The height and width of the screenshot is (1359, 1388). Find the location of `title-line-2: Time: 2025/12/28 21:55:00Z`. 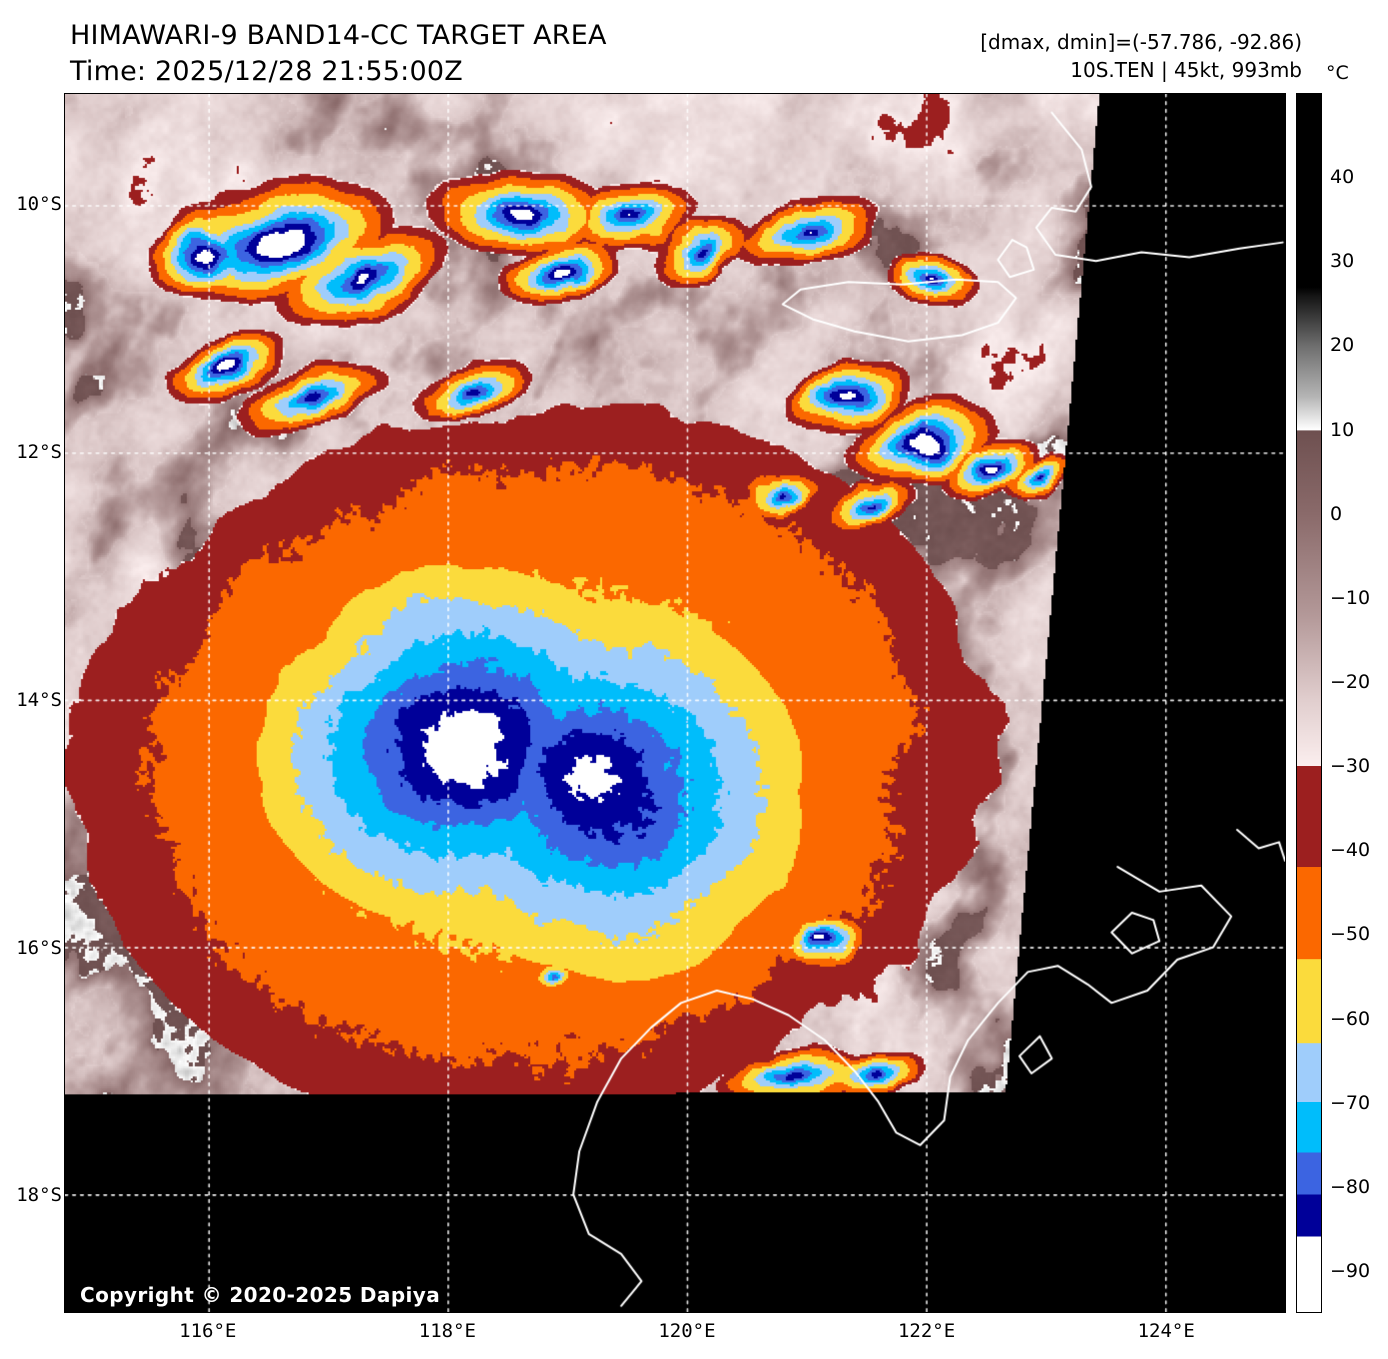

title-line-2: Time: 2025/12/28 21:55:00Z is located at coordinates (266, 71).